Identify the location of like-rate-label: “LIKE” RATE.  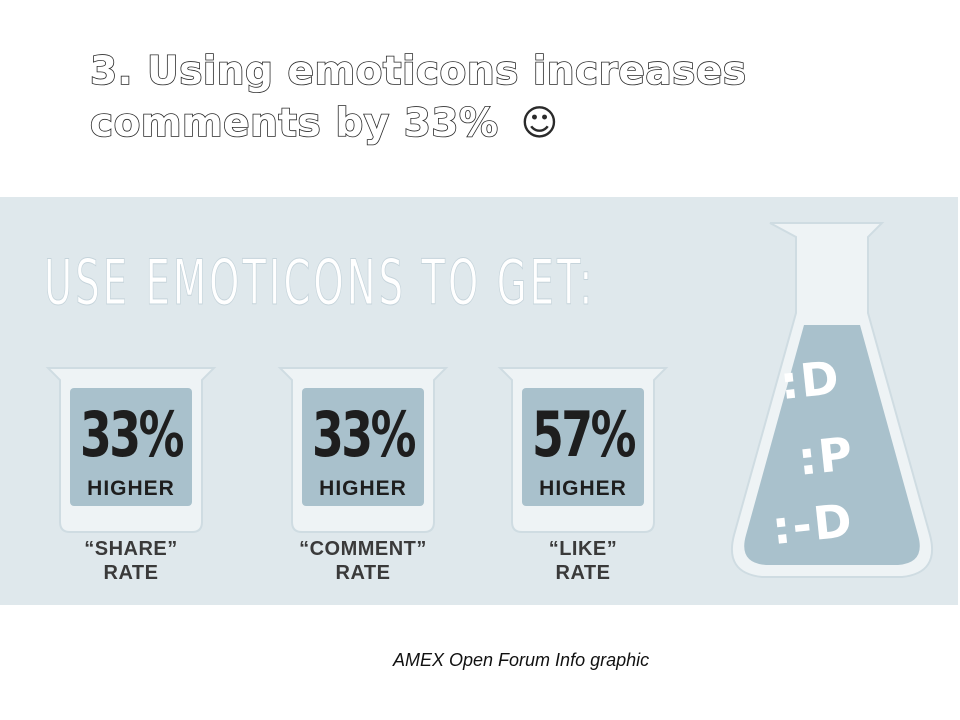
(583, 561).